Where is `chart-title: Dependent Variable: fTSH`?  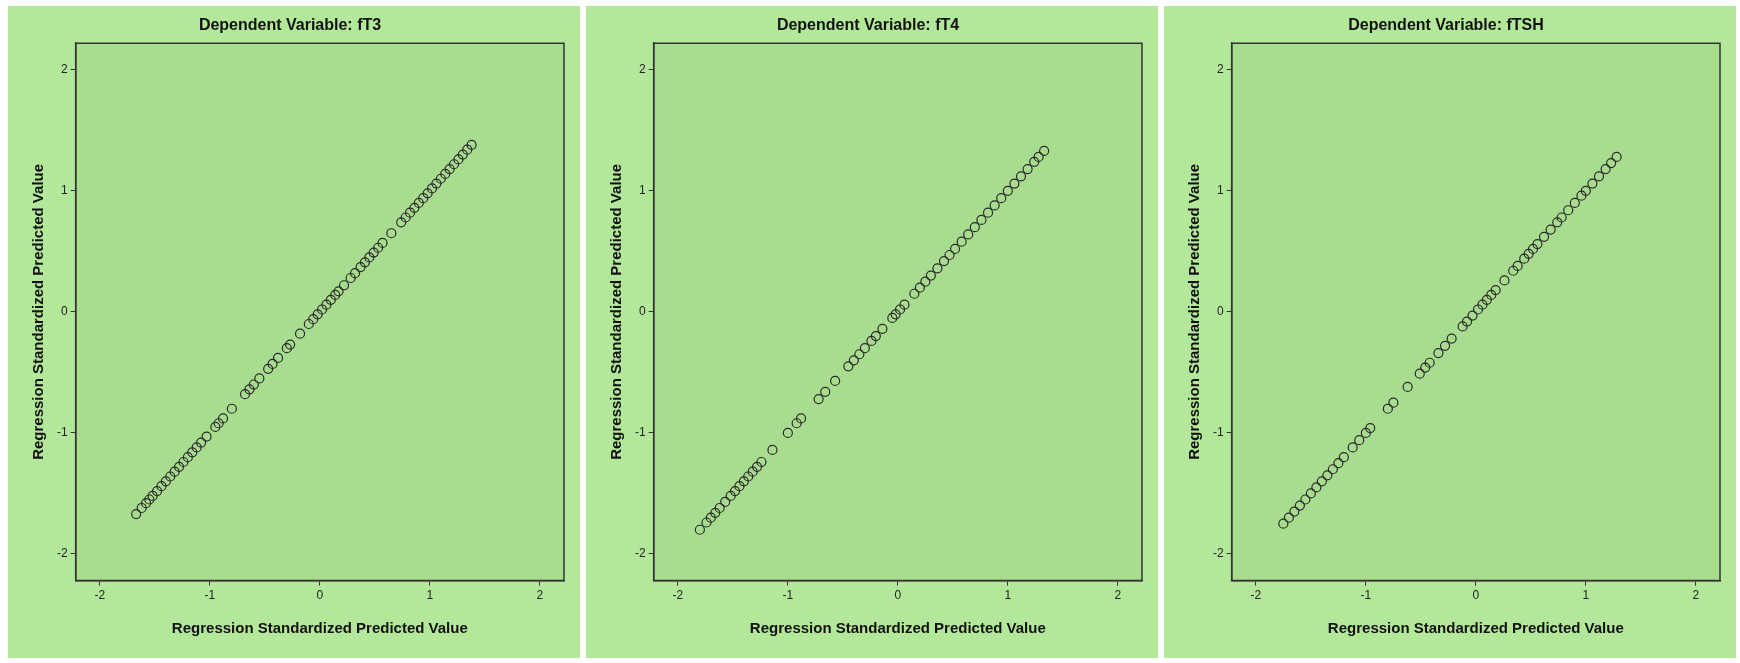 chart-title: Dependent Variable: fTSH is located at coordinates (1446, 25).